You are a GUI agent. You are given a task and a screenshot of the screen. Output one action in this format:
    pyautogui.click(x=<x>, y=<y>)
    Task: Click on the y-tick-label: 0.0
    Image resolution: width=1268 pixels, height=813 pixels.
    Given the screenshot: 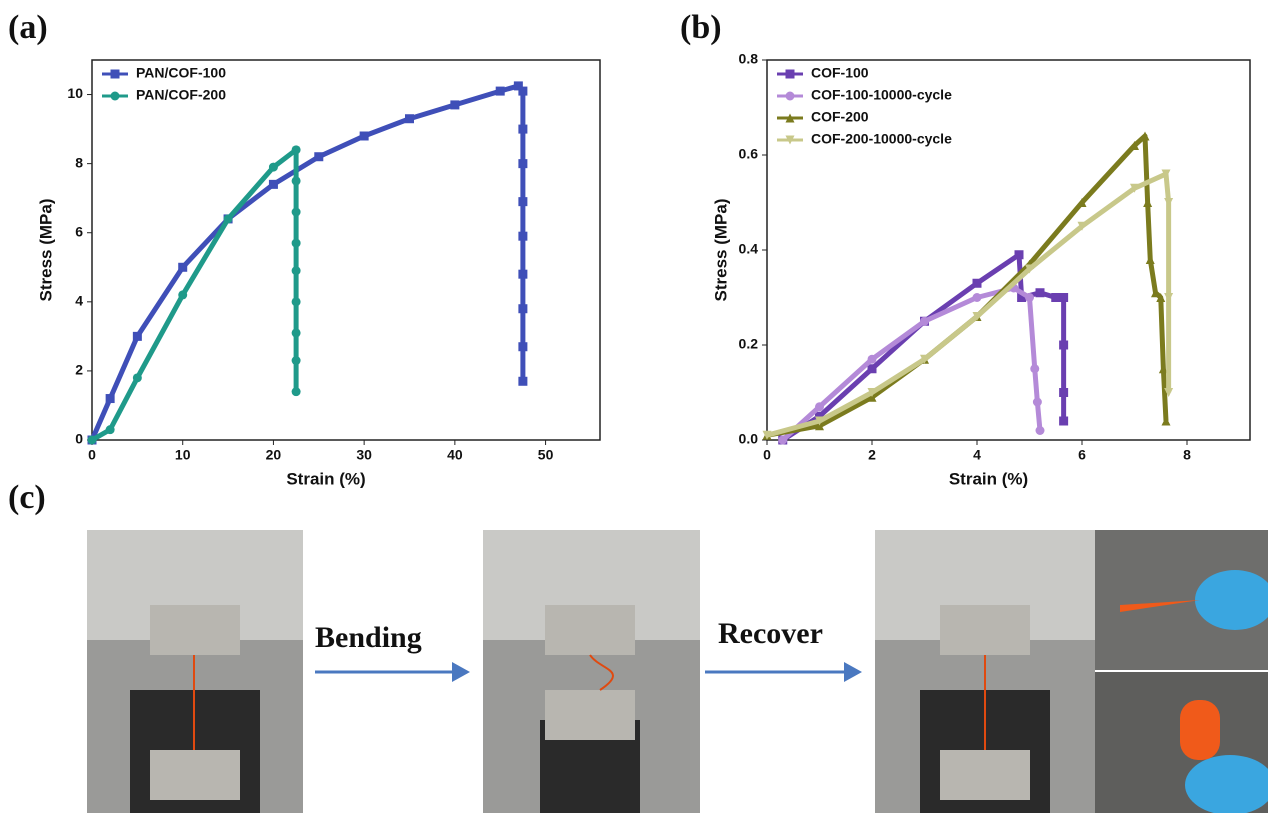 What is the action you would take?
    pyautogui.click(x=749, y=439)
    